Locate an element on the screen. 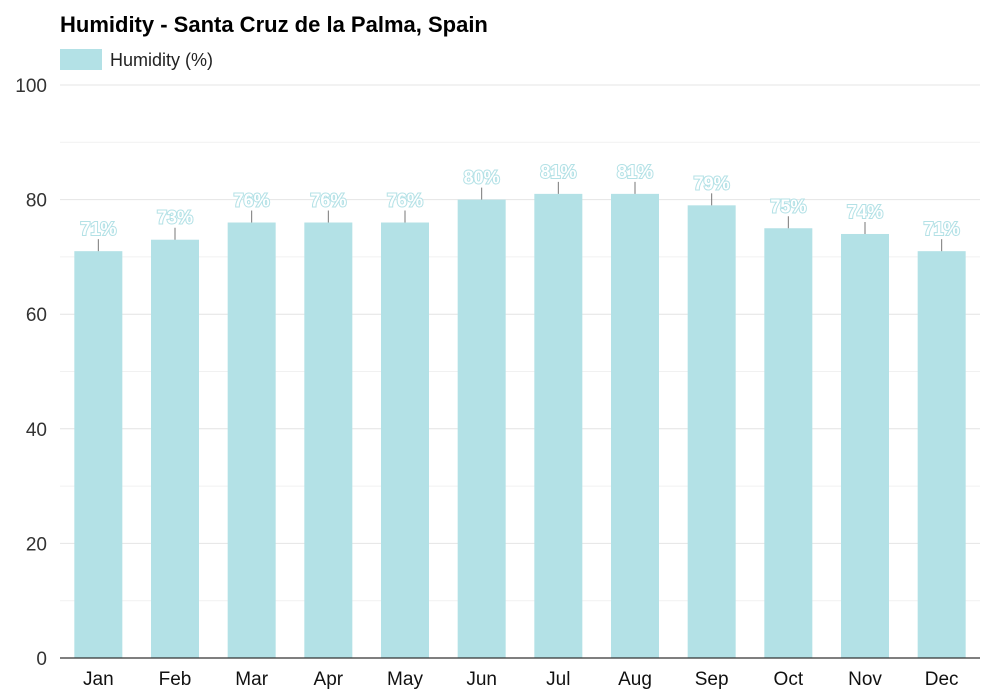 The image size is (1000, 700). x-tick-label: Jun is located at coordinates (481, 679).